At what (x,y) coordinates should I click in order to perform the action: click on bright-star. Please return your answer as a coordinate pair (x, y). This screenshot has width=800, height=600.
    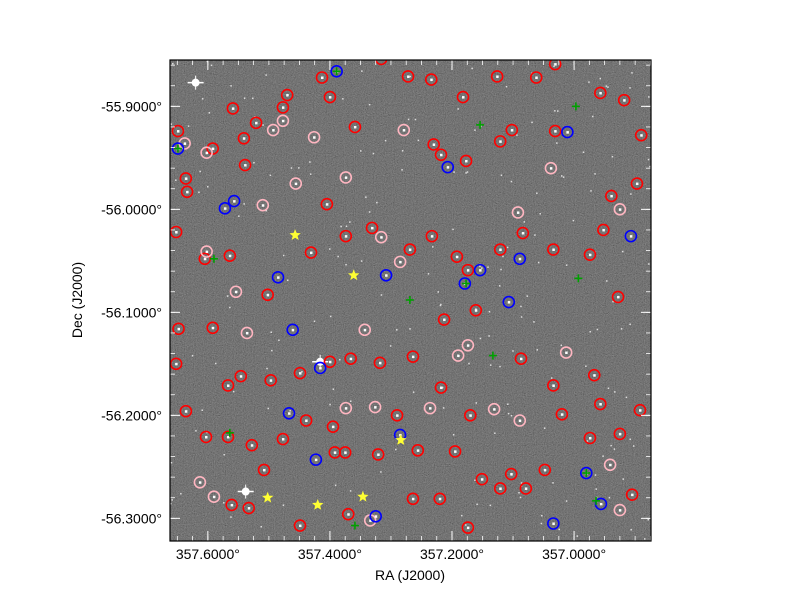
    Looking at the image, I should click on (245, 491).